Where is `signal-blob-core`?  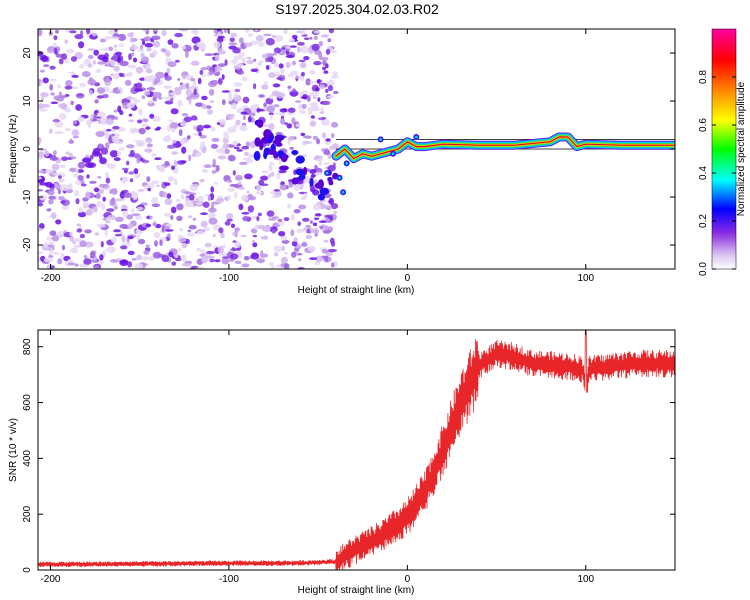 signal-blob-core is located at coordinates (393, 154).